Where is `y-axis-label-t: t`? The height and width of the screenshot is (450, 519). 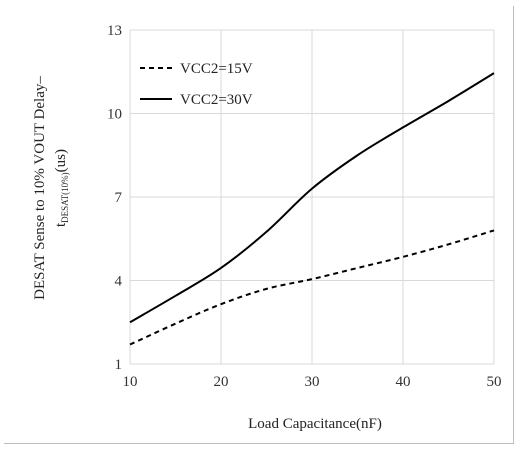 y-axis-label-t: t is located at coordinates (61, 224).